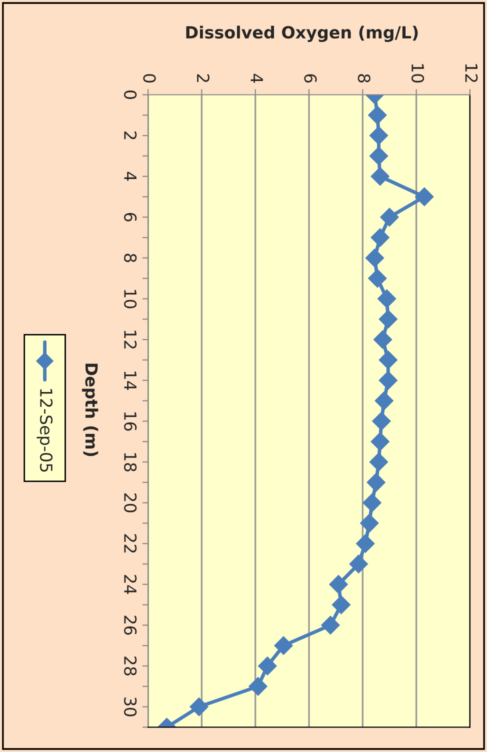  I want to click on x-tick-label: 4, so click(256, 78).